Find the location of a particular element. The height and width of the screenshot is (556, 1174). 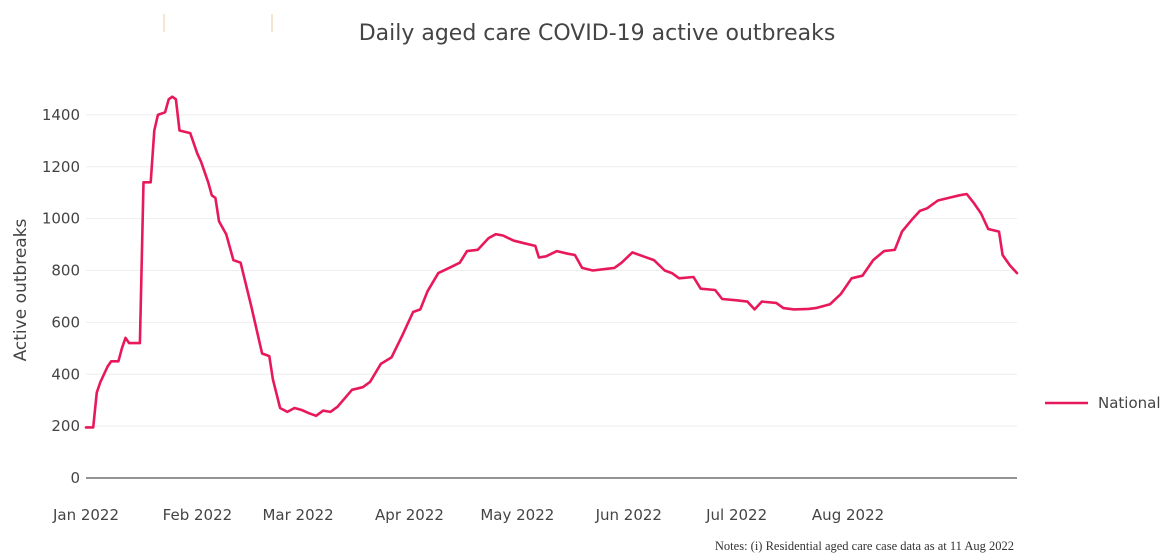

x-tick-label: Feb 2022 is located at coordinates (198, 515).